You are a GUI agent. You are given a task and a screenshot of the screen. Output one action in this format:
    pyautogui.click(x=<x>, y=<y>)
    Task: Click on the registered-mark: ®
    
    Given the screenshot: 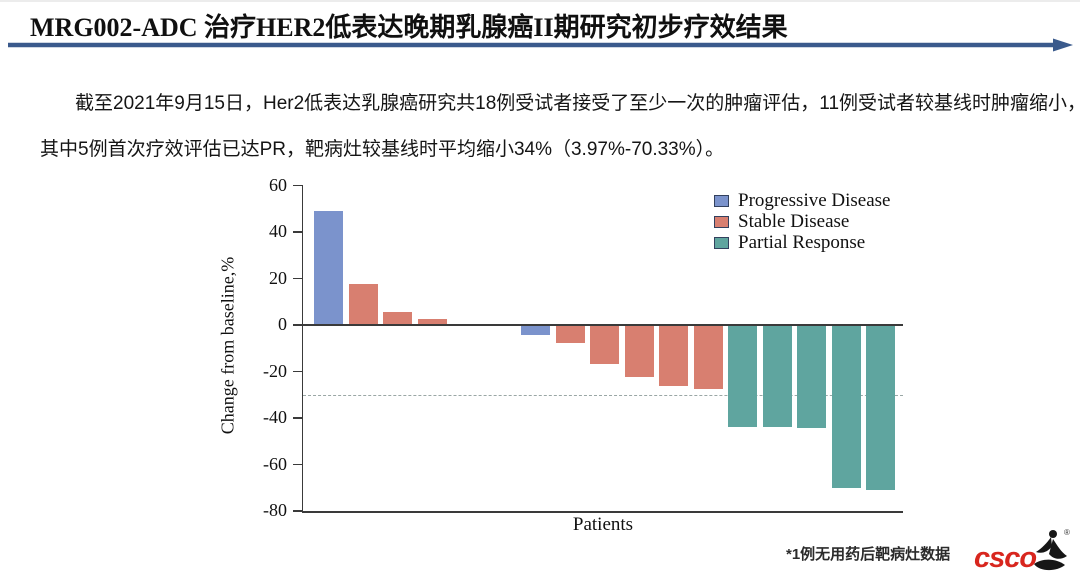 What is the action you would take?
    pyautogui.click(x=1067, y=532)
    